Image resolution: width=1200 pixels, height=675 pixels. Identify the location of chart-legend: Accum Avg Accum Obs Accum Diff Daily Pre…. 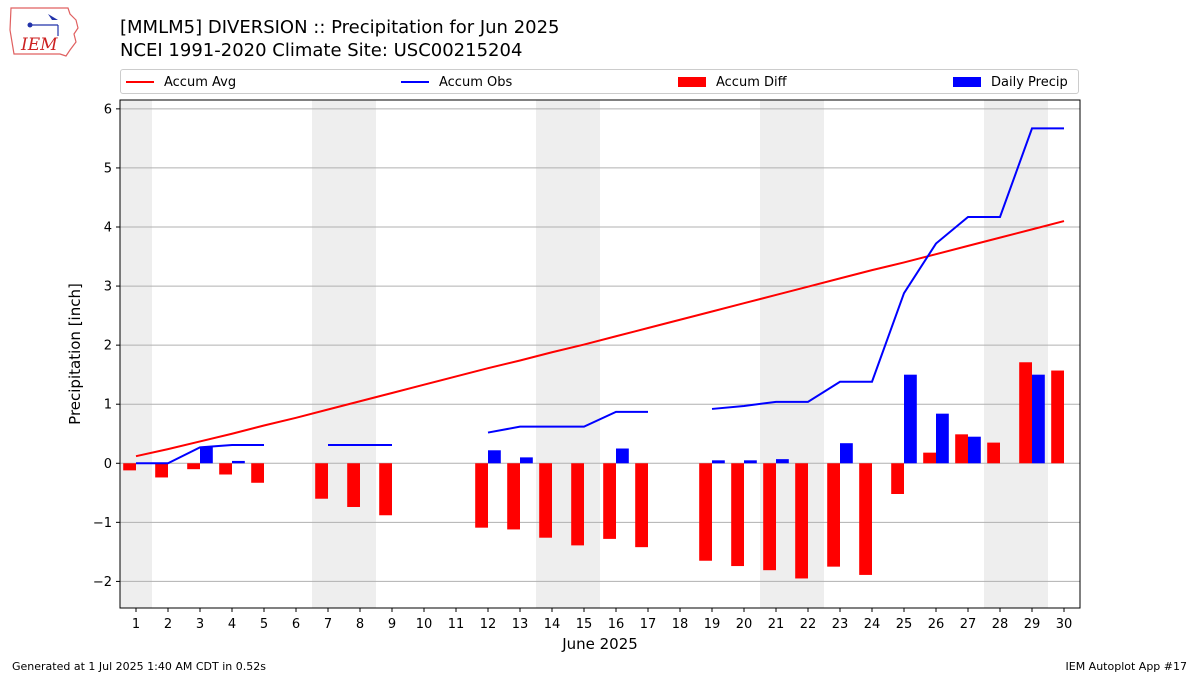
(599, 81).